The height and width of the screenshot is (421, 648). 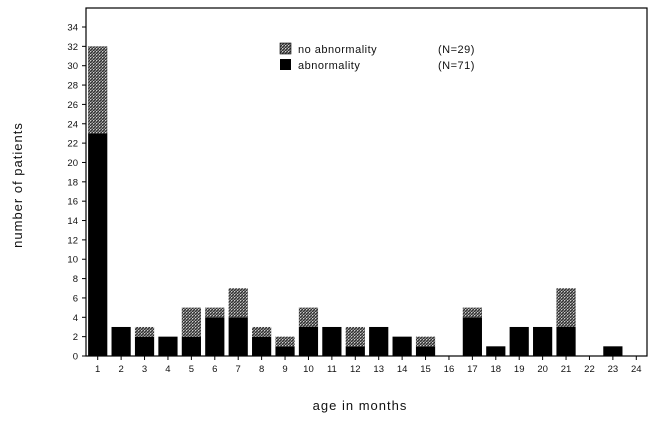 What do you see at coordinates (472, 369) in the screenshot?
I see `x-tick-label: 17` at bounding box center [472, 369].